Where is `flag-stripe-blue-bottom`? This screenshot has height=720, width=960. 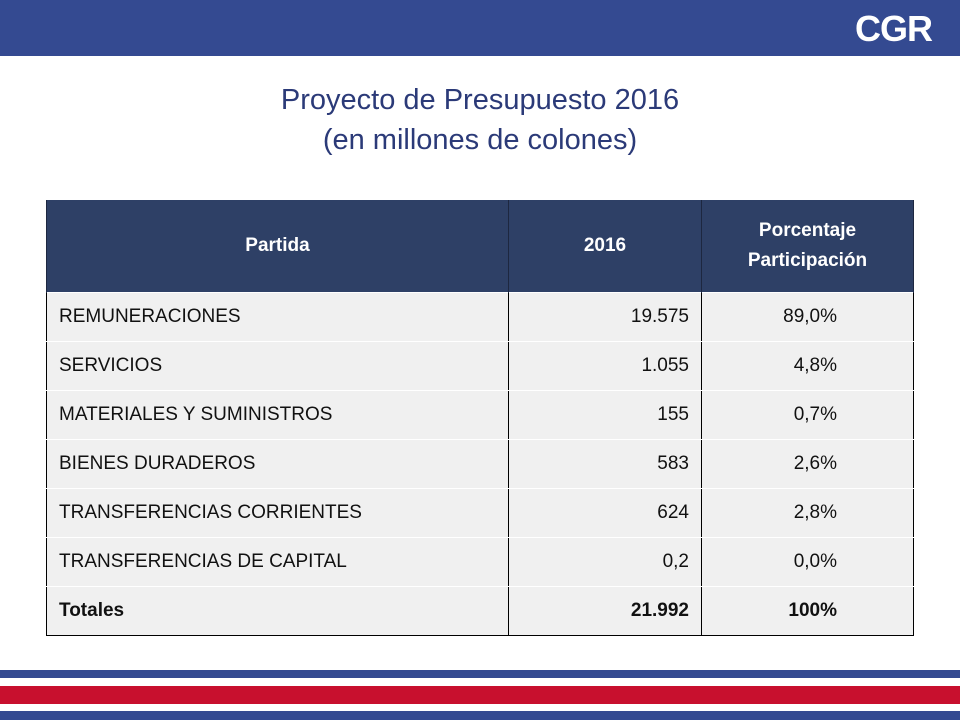 flag-stripe-blue-bottom is located at coordinates (480, 715).